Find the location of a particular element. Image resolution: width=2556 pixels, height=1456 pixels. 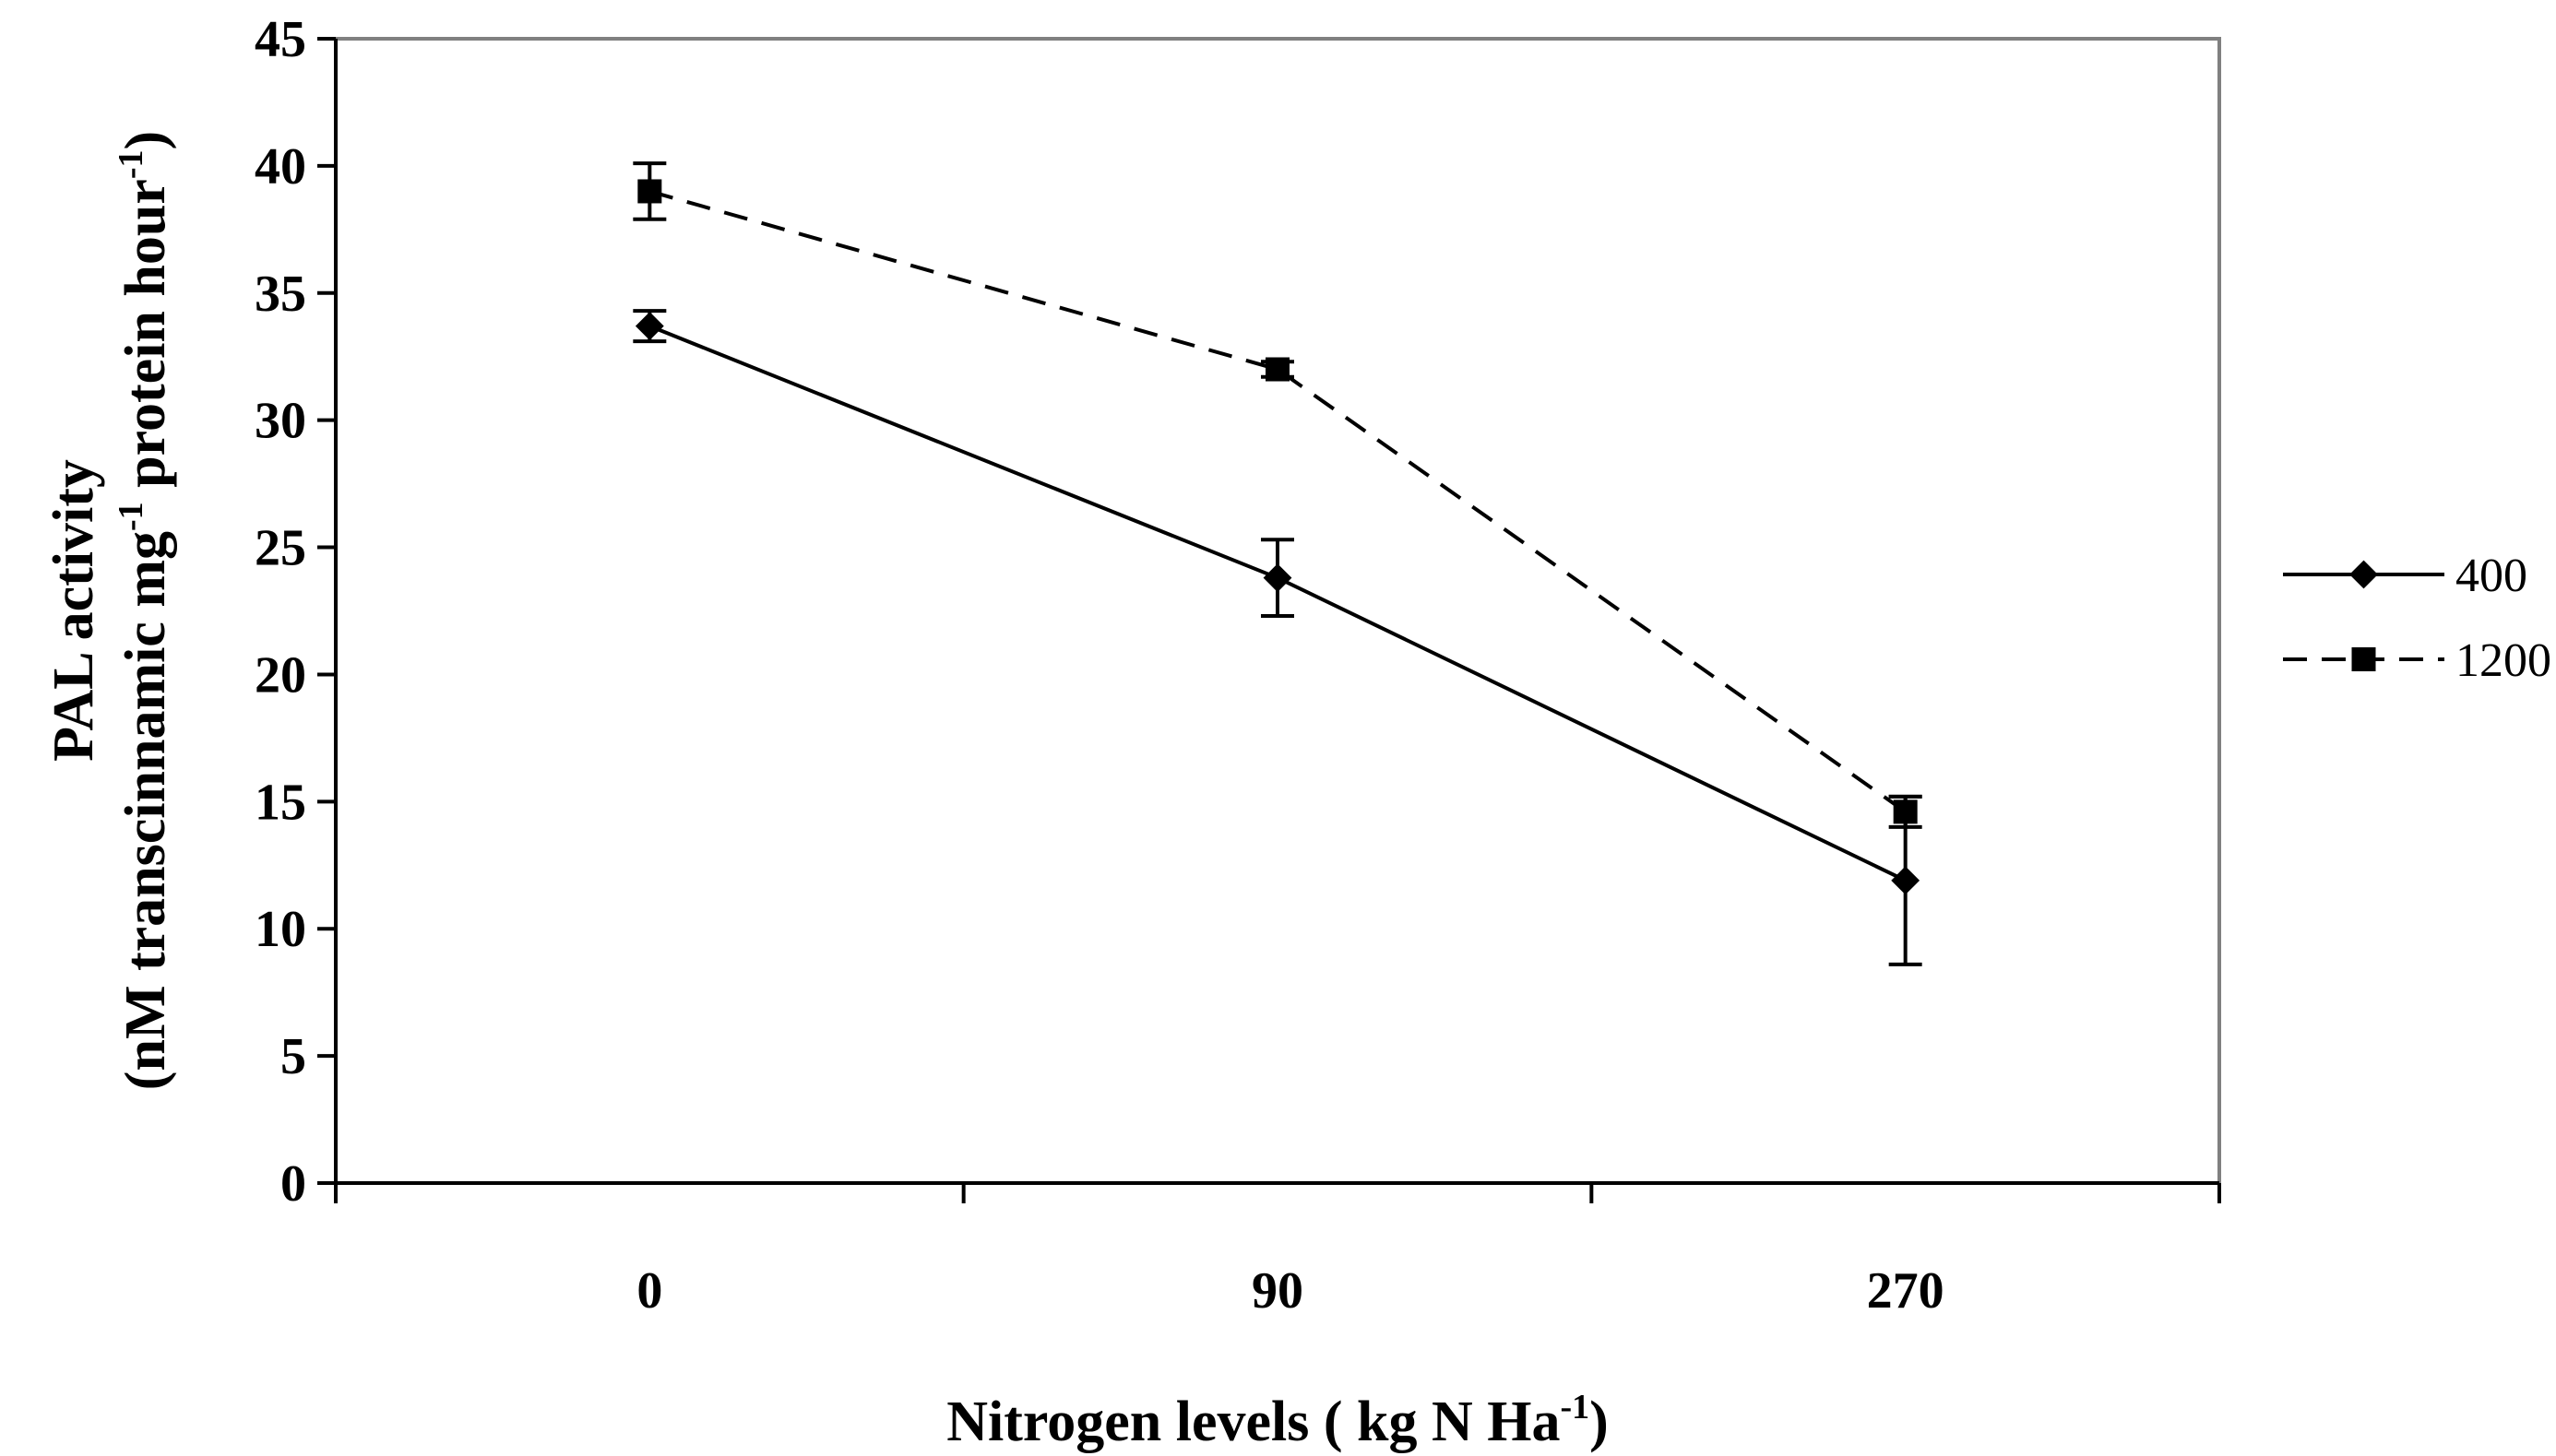

x-axis-tick-labels: 0 90 270 is located at coordinates (1290, 1291).